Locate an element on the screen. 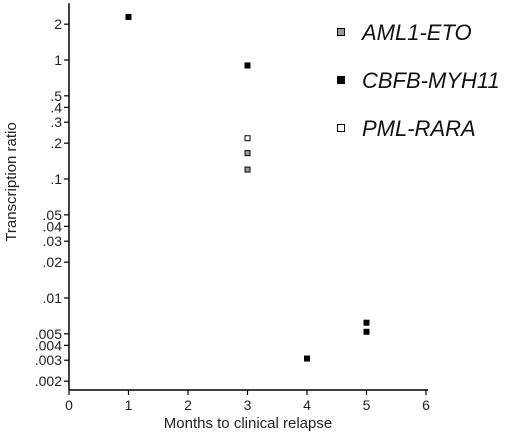  y-tick-label: .01 is located at coordinates (53, 298).